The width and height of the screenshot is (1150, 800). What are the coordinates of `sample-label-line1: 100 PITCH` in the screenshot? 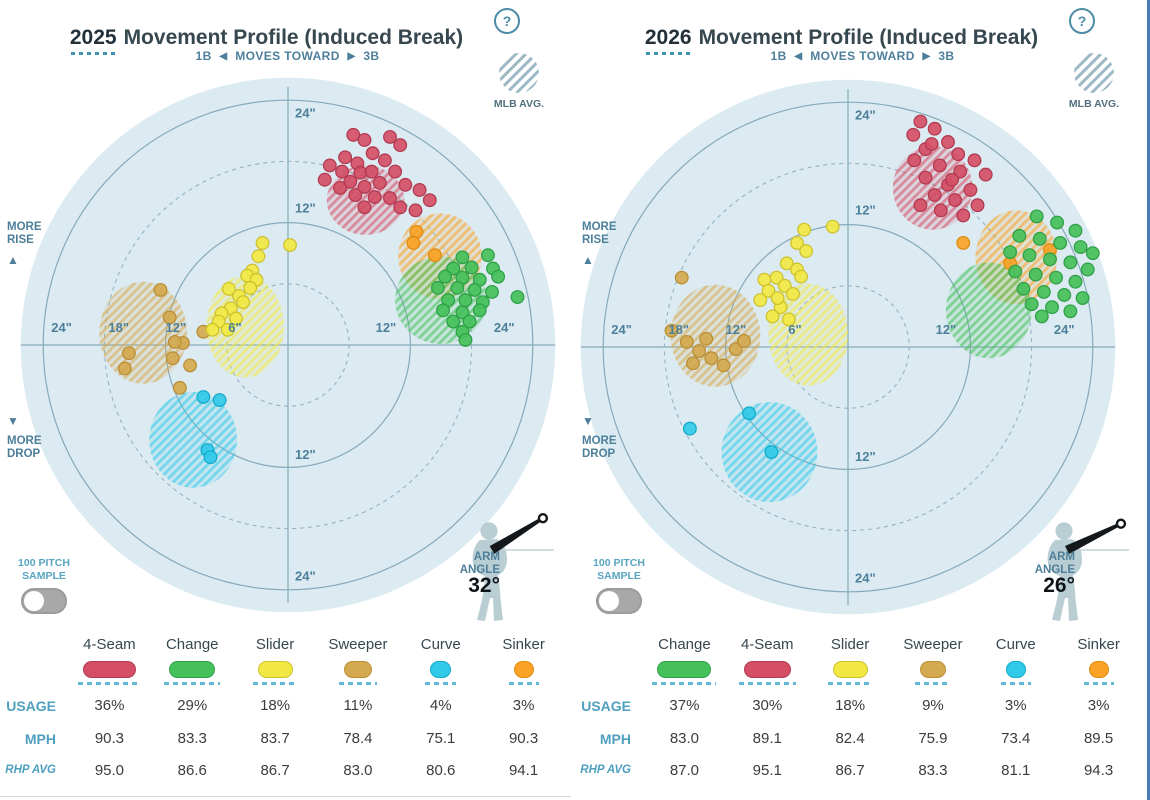 It's located at (619, 563).